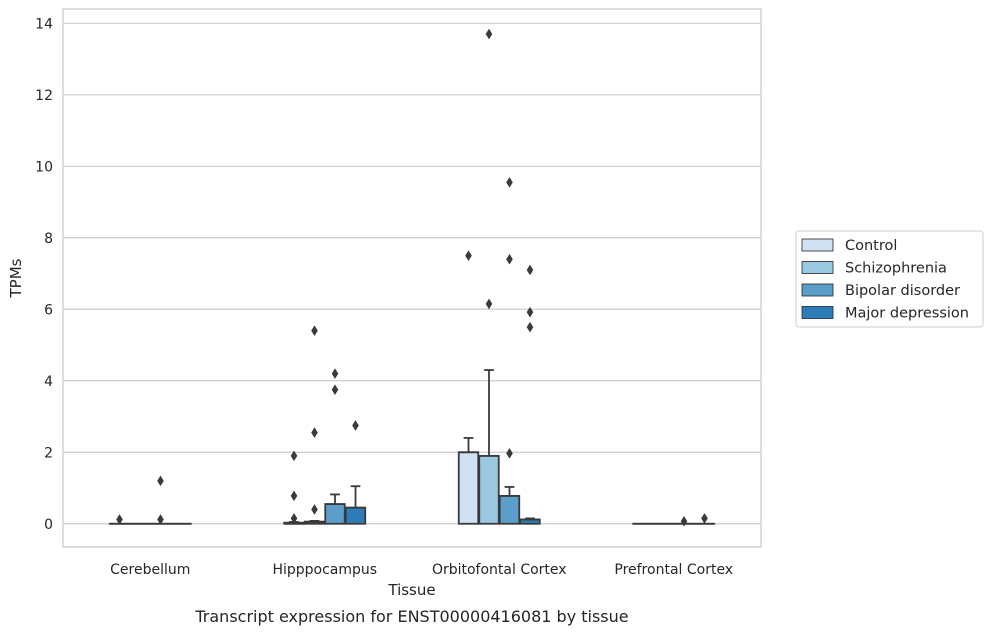 This screenshot has height=634, width=992. I want to click on y-tick-label: 6, so click(48, 310).